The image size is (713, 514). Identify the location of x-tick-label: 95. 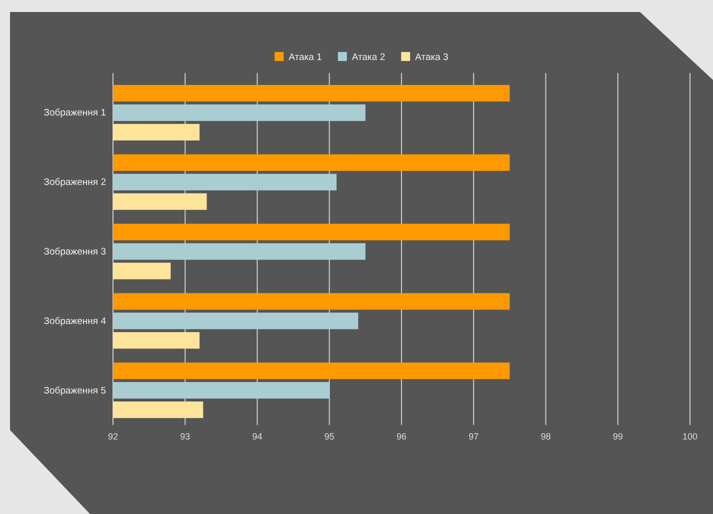
(329, 436).